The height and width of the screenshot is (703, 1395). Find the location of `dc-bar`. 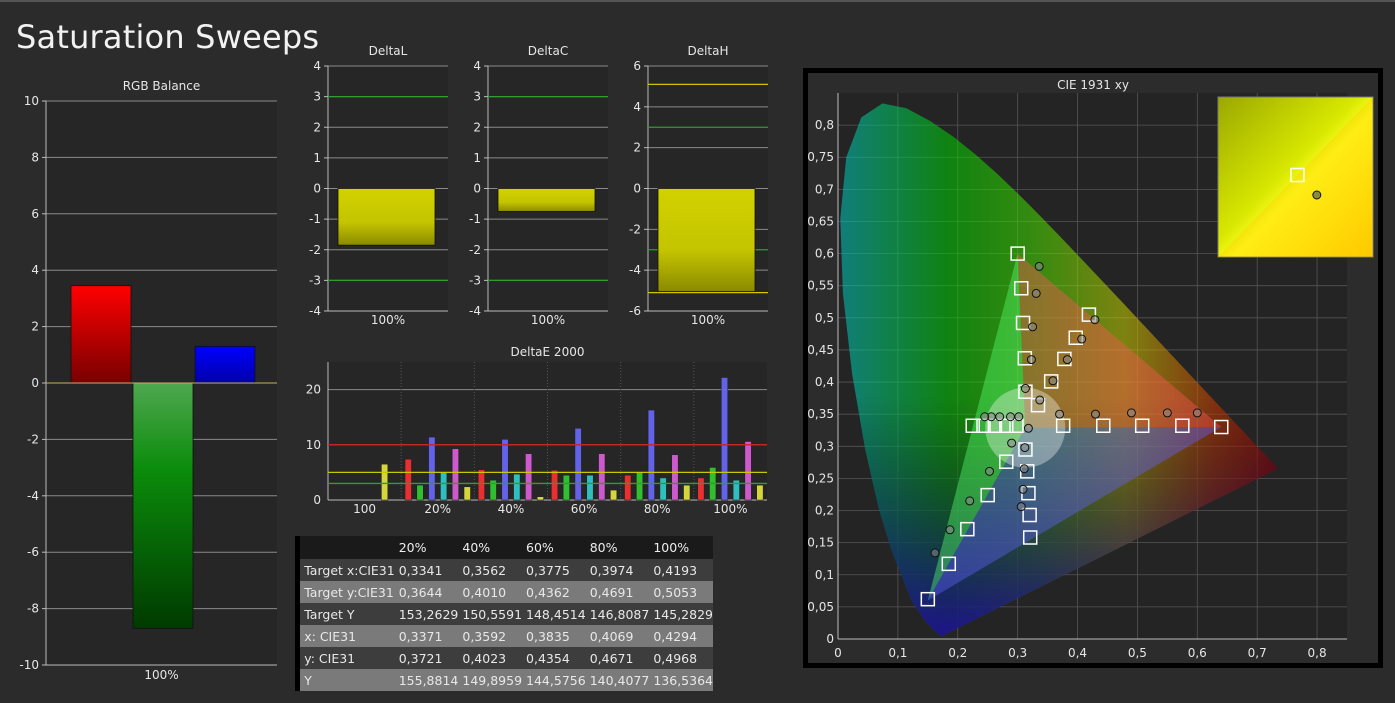

dc-bar is located at coordinates (546, 200).